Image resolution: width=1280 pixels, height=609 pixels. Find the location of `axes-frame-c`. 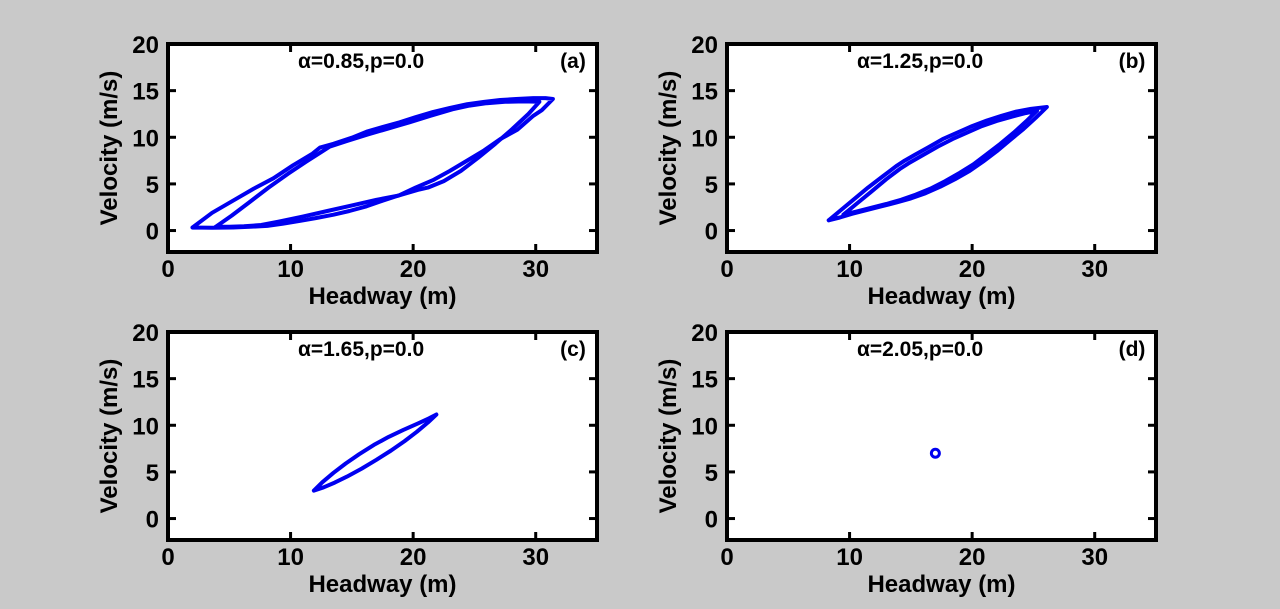

axes-frame-c is located at coordinates (382, 436).